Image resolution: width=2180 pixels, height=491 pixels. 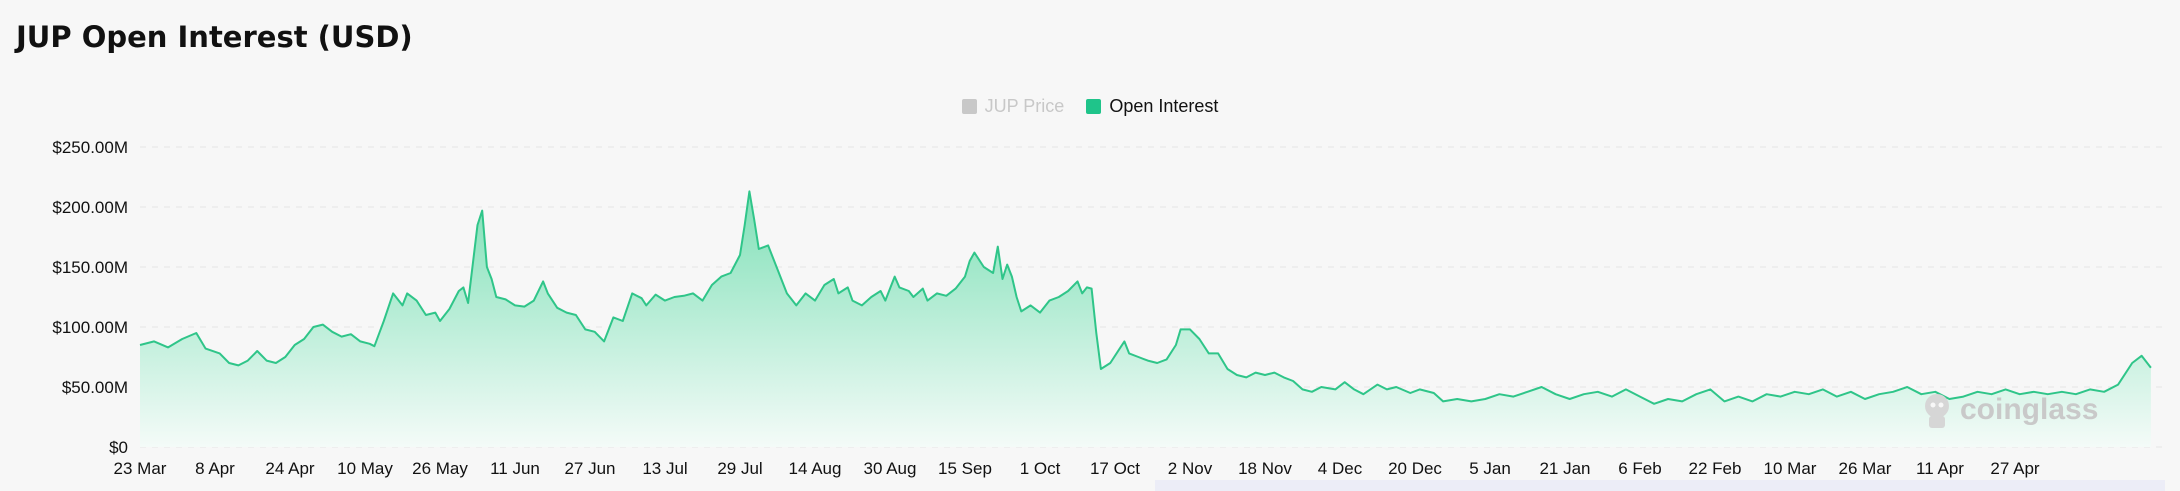 I want to click on x-tick-label: 5 Jan, so click(x=1490, y=468).